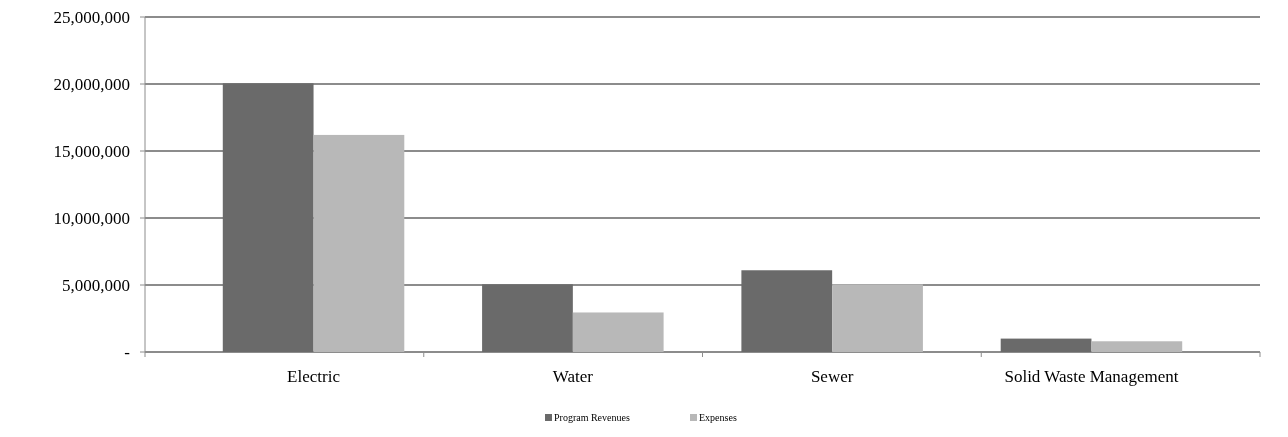 This screenshot has height=437, width=1288. I want to click on y-tick-label: -, so click(127, 352).